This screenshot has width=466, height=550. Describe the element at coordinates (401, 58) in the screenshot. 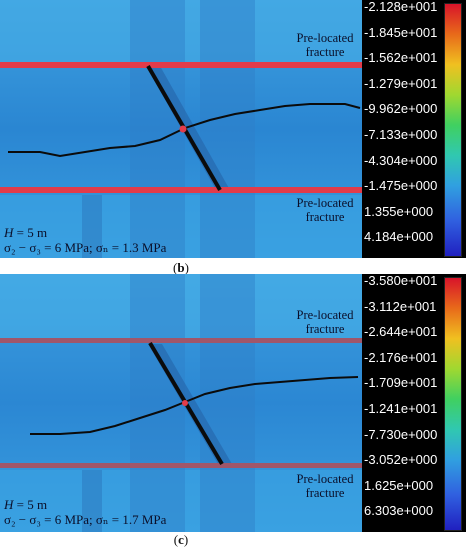

I see `colorbar-tick-label: -1.562e+001` at that location.